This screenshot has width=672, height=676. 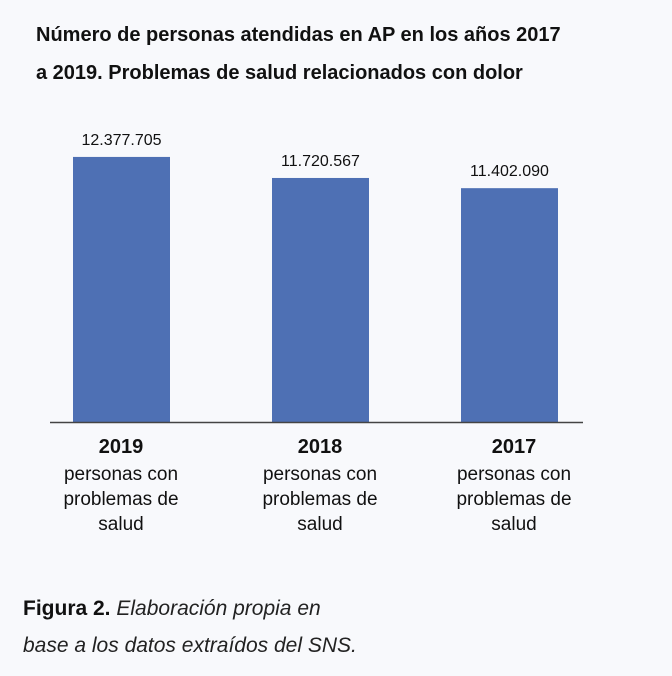 What do you see at coordinates (509, 305) in the screenshot?
I see `bar-2017` at bounding box center [509, 305].